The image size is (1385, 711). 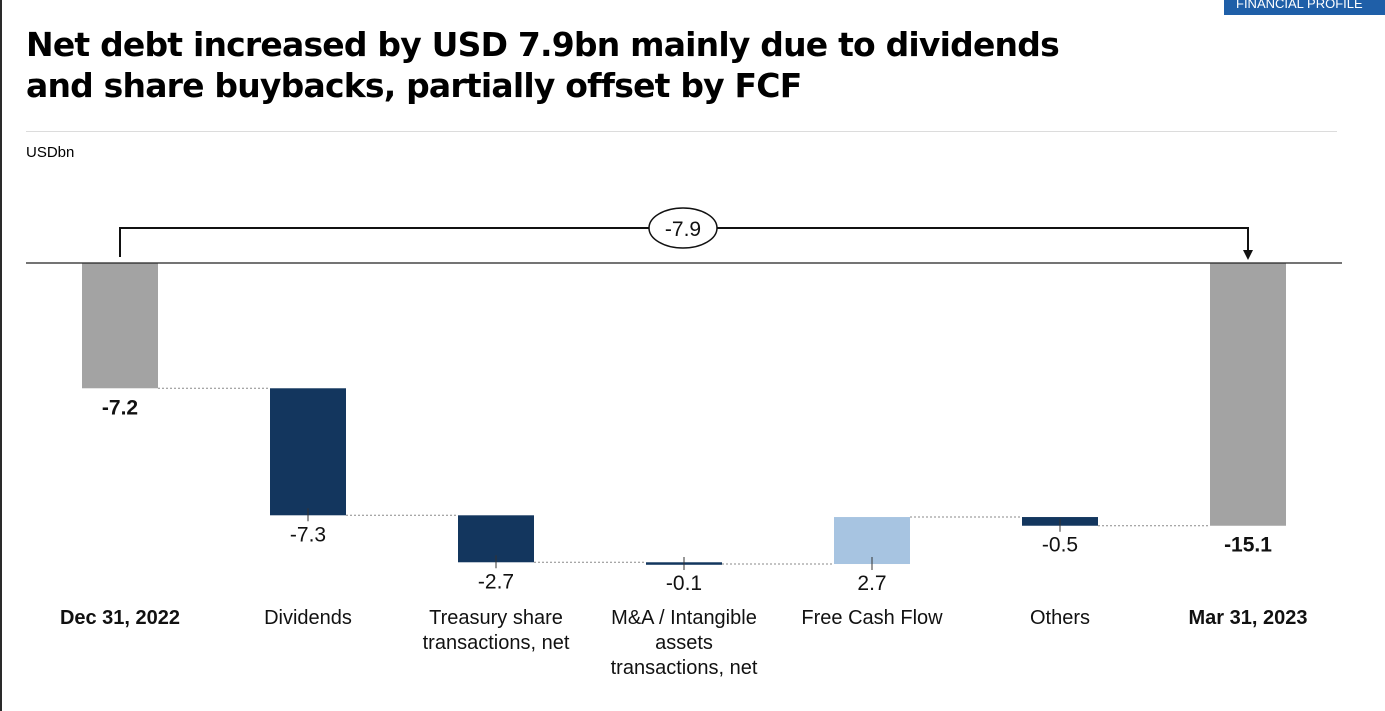 What do you see at coordinates (1248, 255) in the screenshot?
I see `change-arrowhead` at bounding box center [1248, 255].